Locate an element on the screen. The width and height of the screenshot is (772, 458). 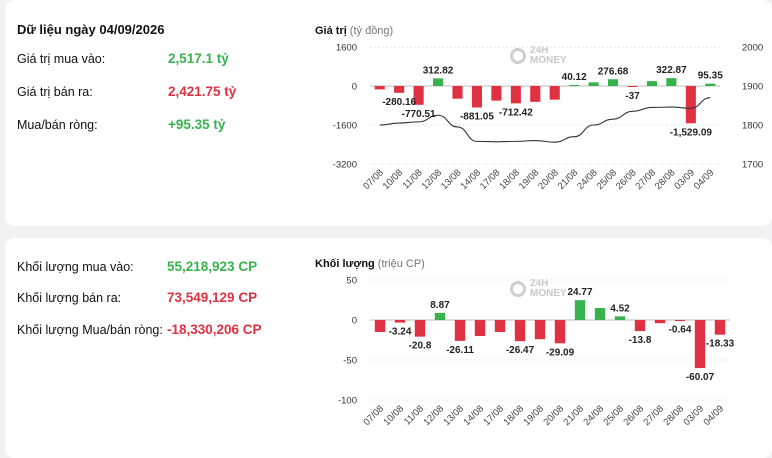
sell-volume: 73,549,129 CP is located at coordinates (212, 297).